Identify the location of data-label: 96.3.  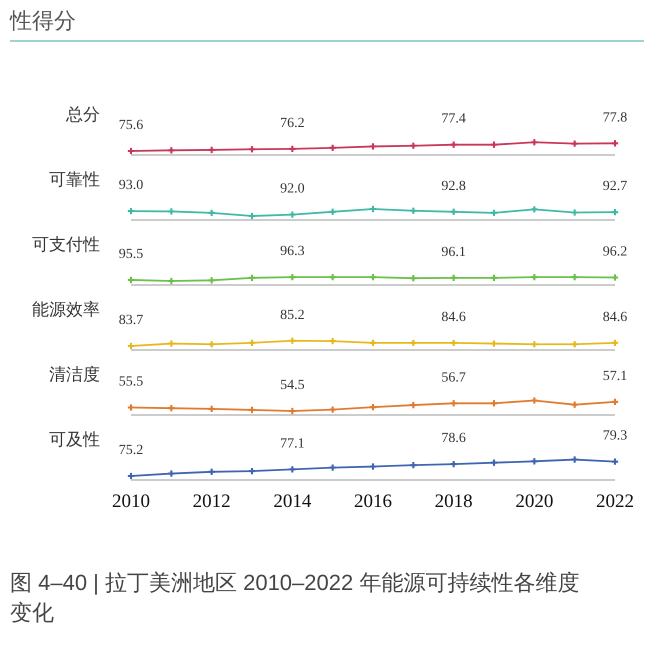
(292, 252).